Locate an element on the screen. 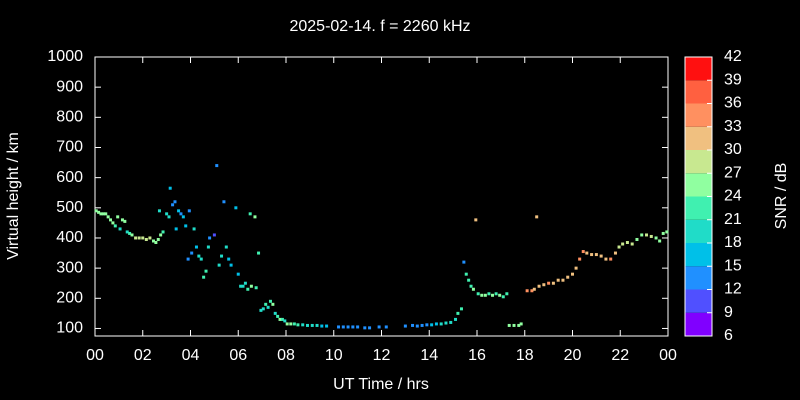 This screenshot has height=400, width=800. x-tick-label: 22 is located at coordinates (620, 355).